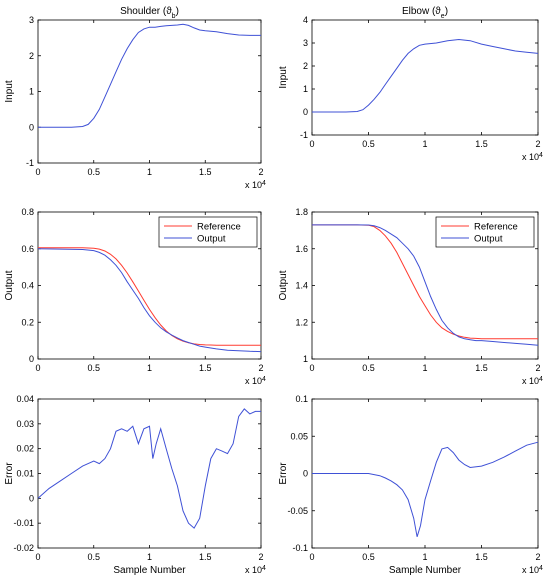  What do you see at coordinates (305, 43) in the screenshot?
I see `y-tick-label: 3` at bounding box center [305, 43].